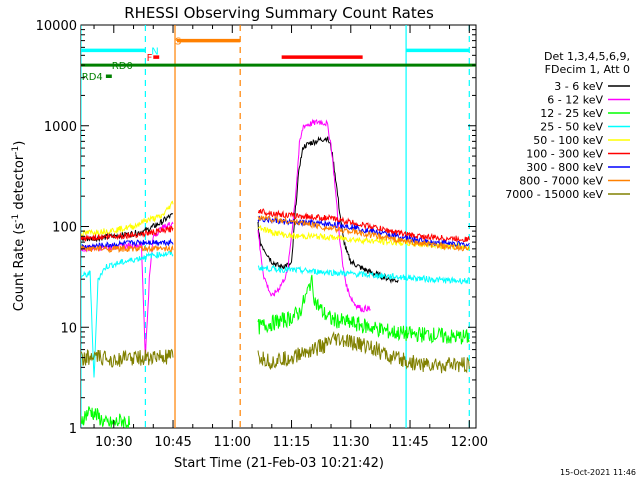  Describe the element at coordinates (598, 472) in the screenshot. I see `timestamp: 15-Oct-2021 11:46` at that location.